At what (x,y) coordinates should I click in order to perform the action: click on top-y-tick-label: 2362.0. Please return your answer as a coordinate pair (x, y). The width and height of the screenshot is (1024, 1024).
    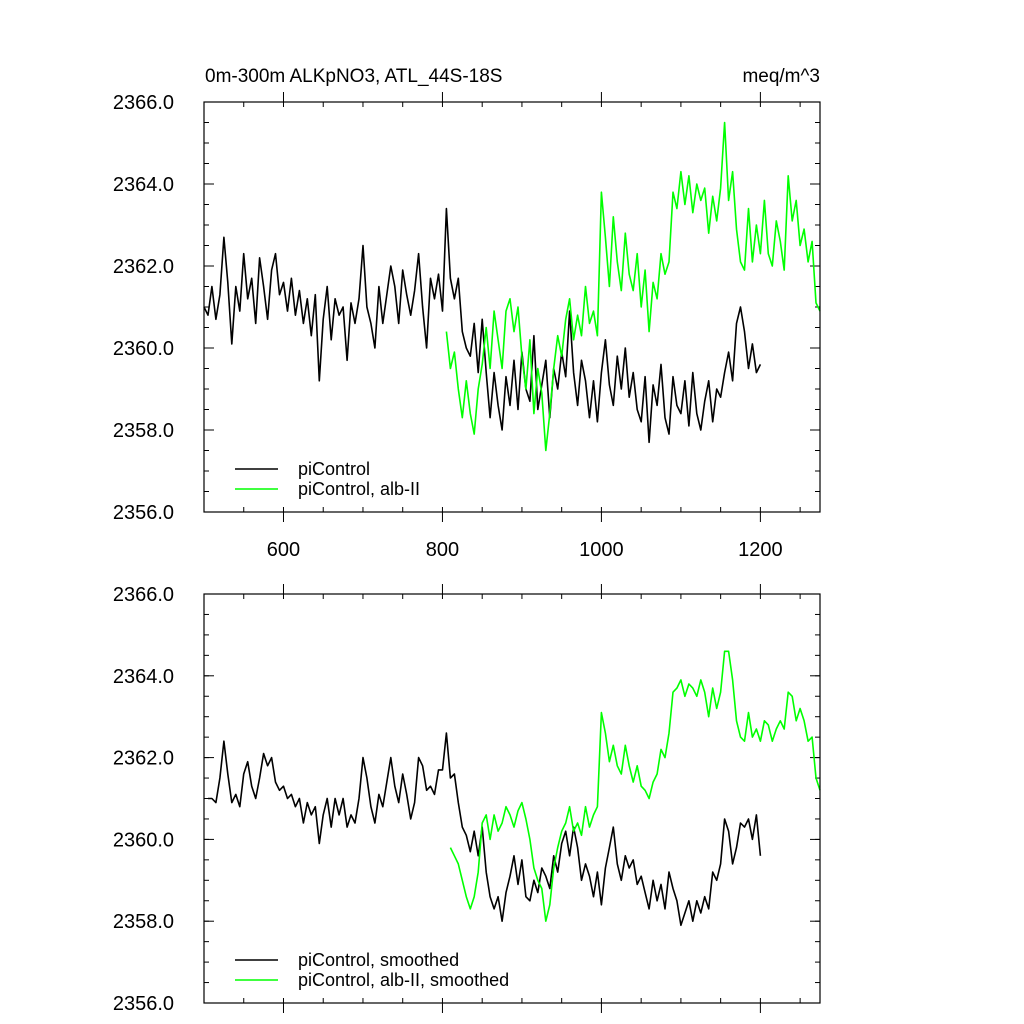
    Looking at the image, I should click on (143, 267).